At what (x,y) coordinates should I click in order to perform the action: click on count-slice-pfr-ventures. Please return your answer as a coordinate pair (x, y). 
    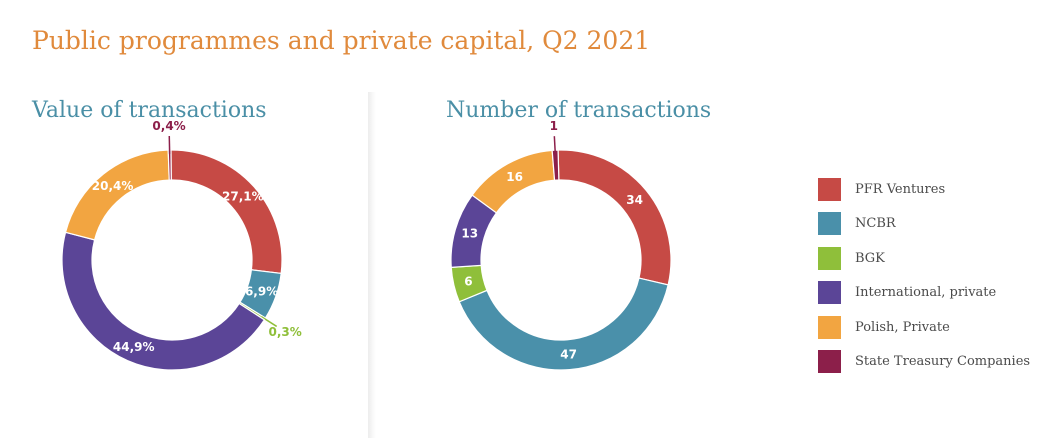
    Looking at the image, I should click on (614, 217).